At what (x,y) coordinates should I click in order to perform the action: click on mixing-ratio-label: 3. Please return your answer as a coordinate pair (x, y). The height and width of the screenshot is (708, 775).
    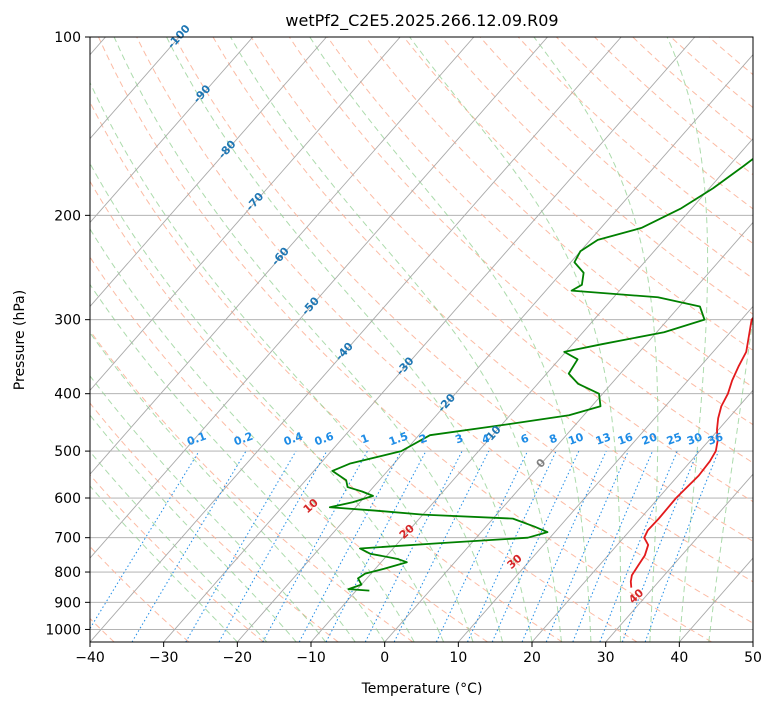
    Looking at the image, I should click on (460, 439).